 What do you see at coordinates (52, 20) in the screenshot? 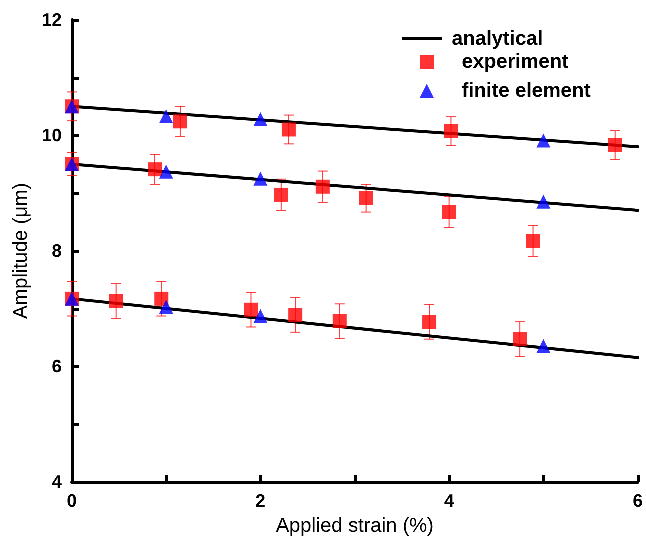
I see `y-tick-label: 12` at bounding box center [52, 20].